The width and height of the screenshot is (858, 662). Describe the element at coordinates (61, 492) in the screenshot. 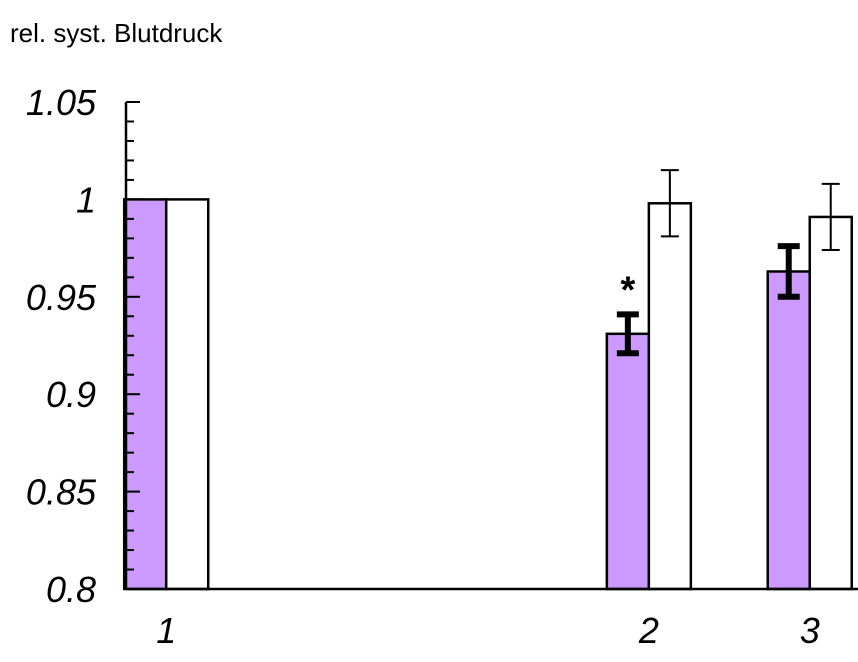

I see `y-tick-label: 0.85` at that location.